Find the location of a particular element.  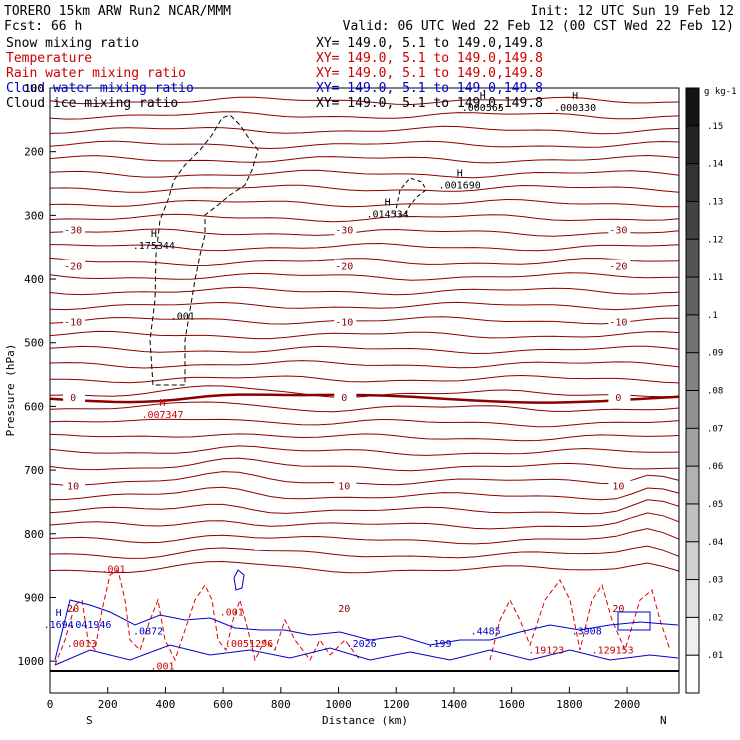

rain-contour-east is located at coordinates (580, 620).